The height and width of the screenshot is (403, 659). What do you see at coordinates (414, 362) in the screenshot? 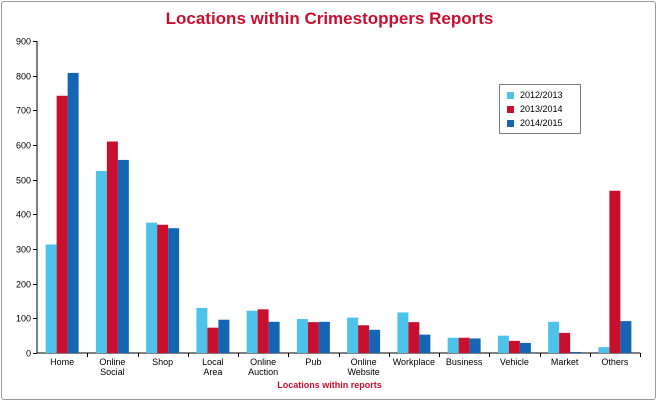
I see `x-tick-label: Workplace` at bounding box center [414, 362].